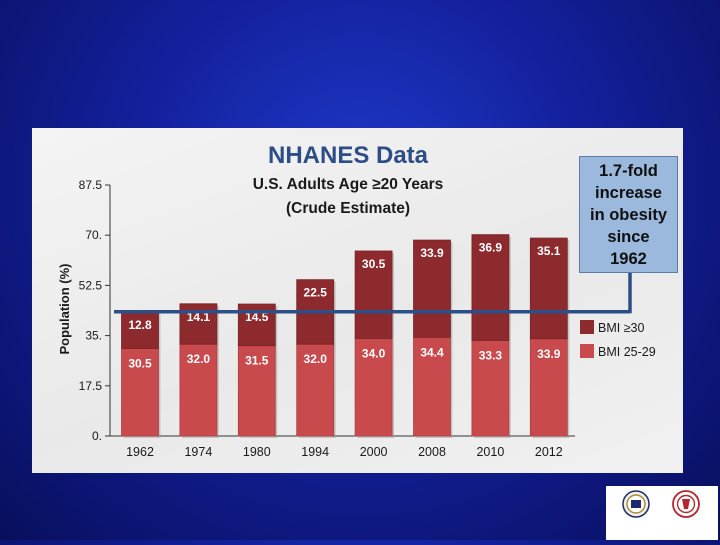  I want to click on y-tick-label: 0., so click(97, 436).